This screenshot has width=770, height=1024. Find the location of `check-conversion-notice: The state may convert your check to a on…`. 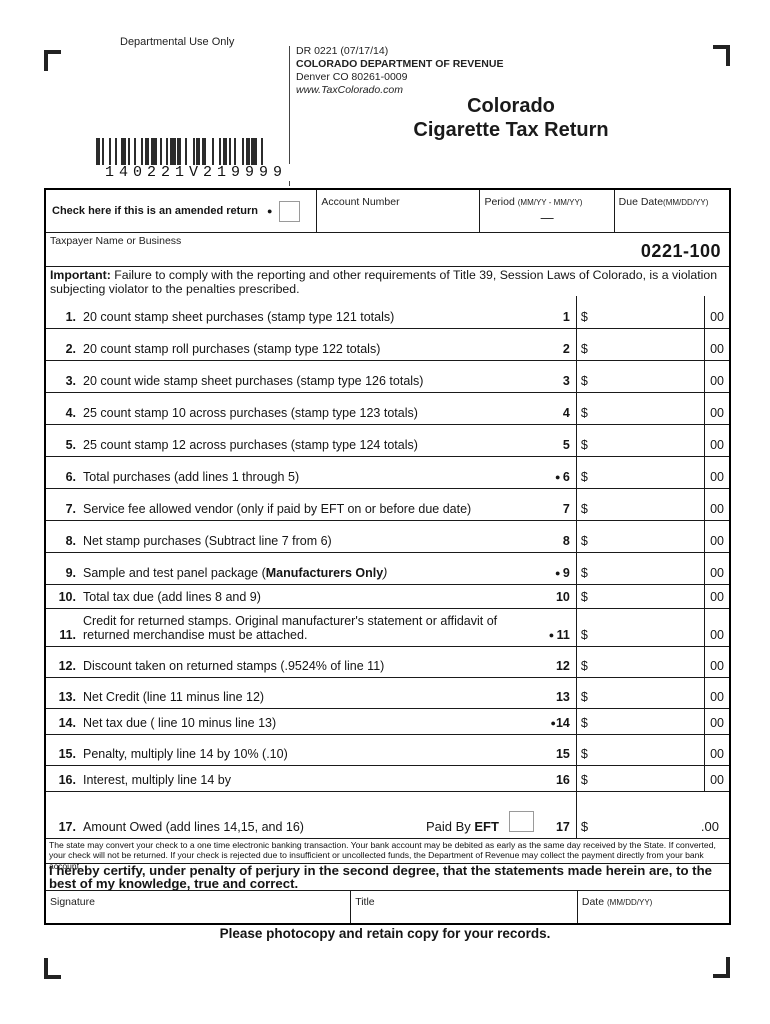

check-conversion-notice: The state may convert your check to a on… is located at coordinates (387, 854).